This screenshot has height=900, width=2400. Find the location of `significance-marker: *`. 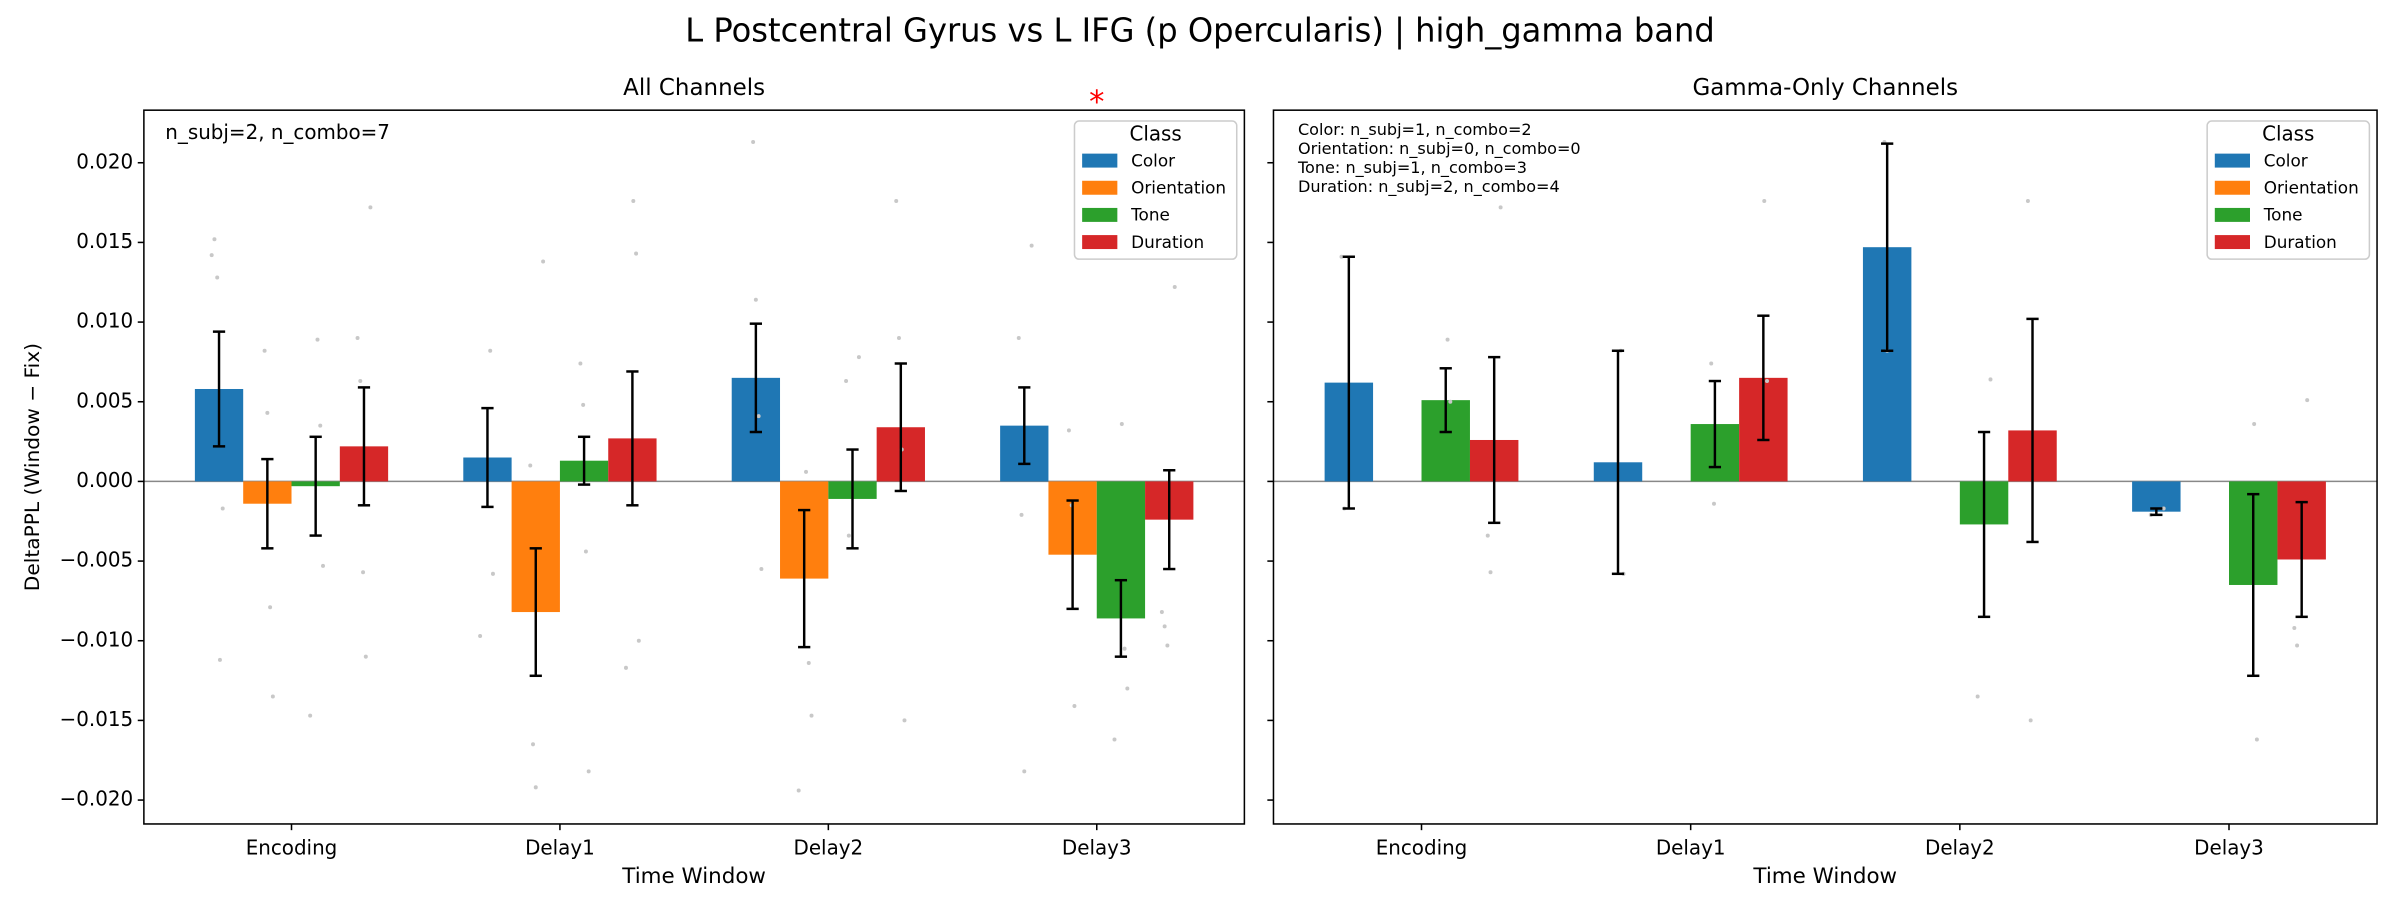

significance-marker: * is located at coordinates (1096, 102).